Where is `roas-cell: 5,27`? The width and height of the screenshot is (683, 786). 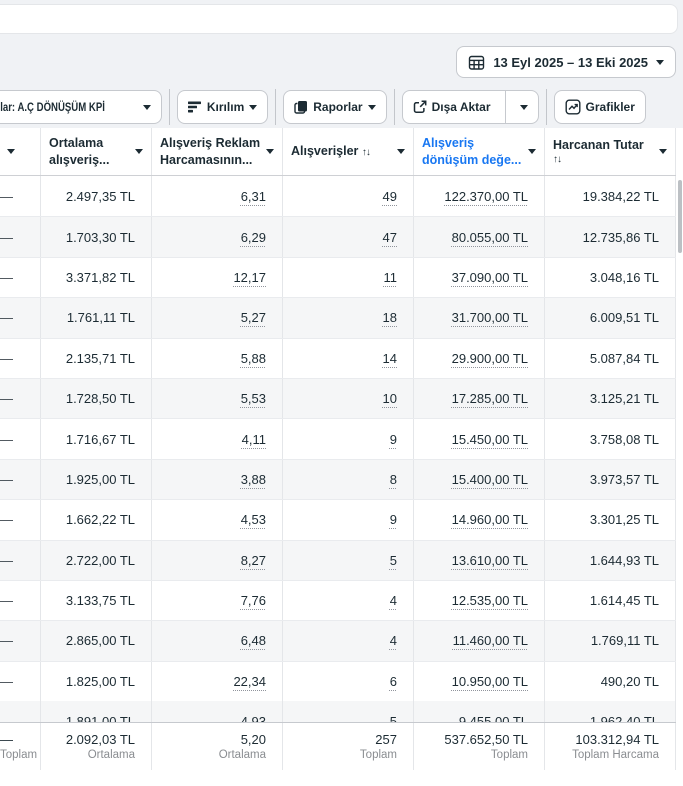 roas-cell: 5,27 is located at coordinates (217, 318).